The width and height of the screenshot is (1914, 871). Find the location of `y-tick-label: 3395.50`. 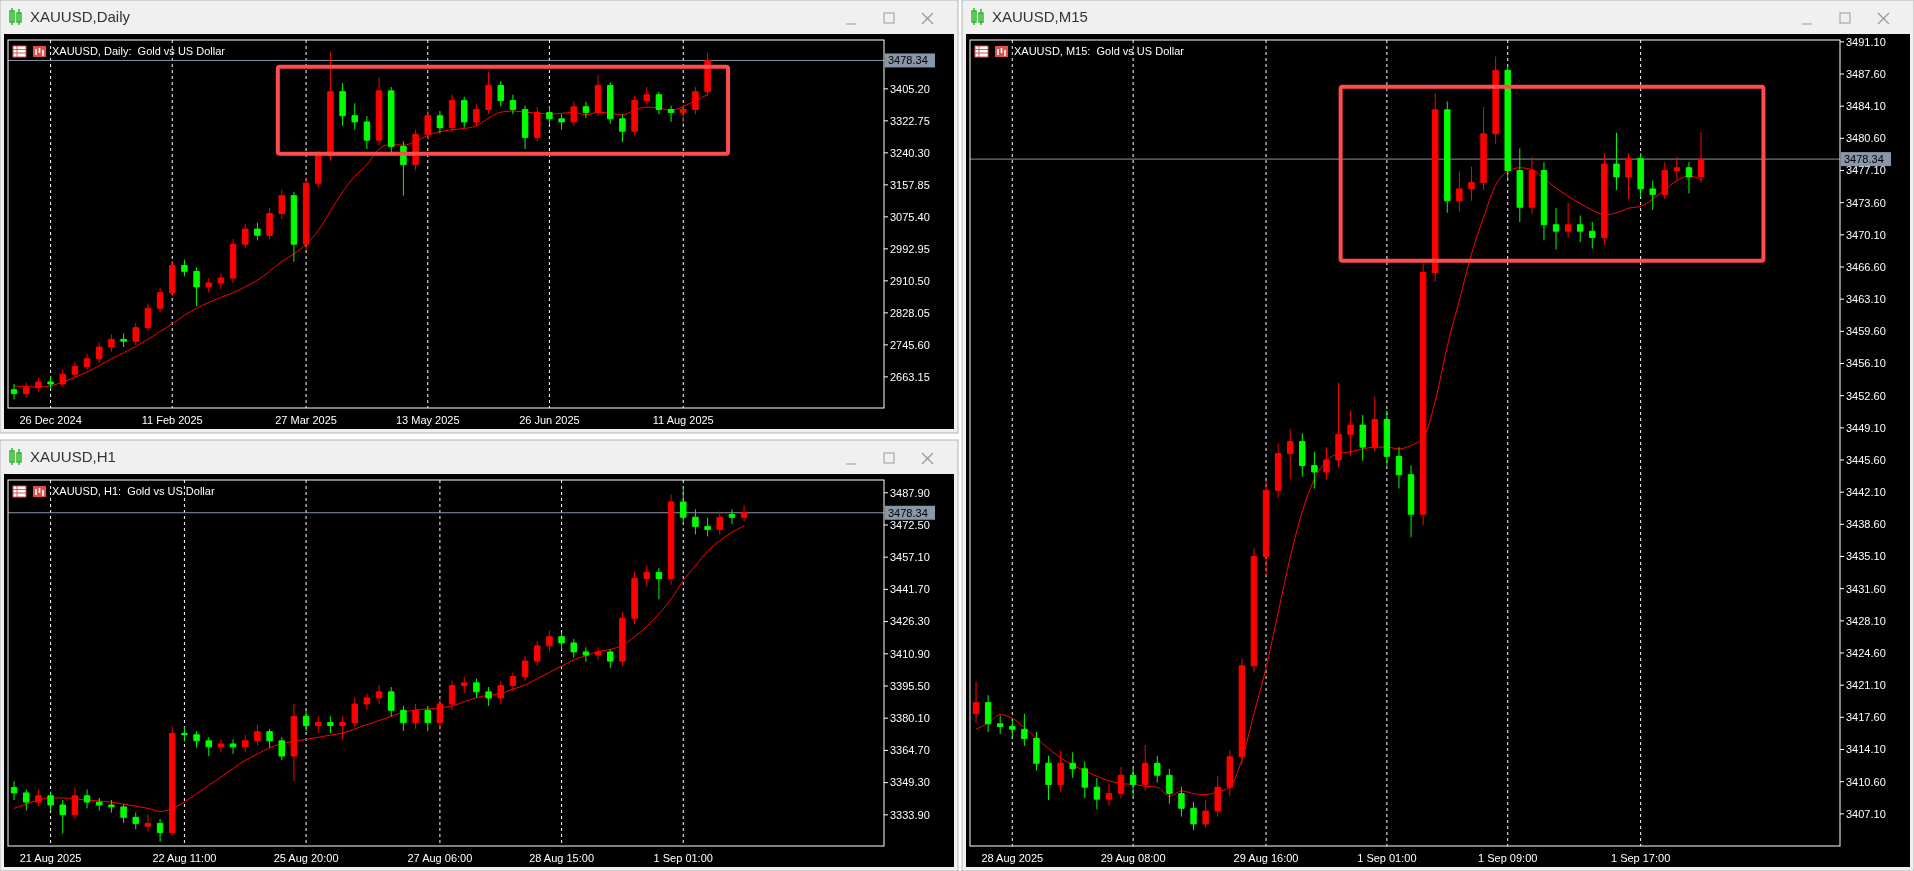

y-tick-label: 3395.50 is located at coordinates (910, 685).